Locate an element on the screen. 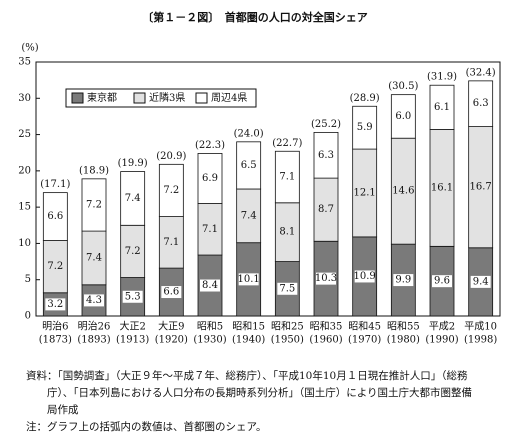 The height and width of the screenshot is (441, 510). x-tick-label: 平成10 is located at coordinates (480, 327).